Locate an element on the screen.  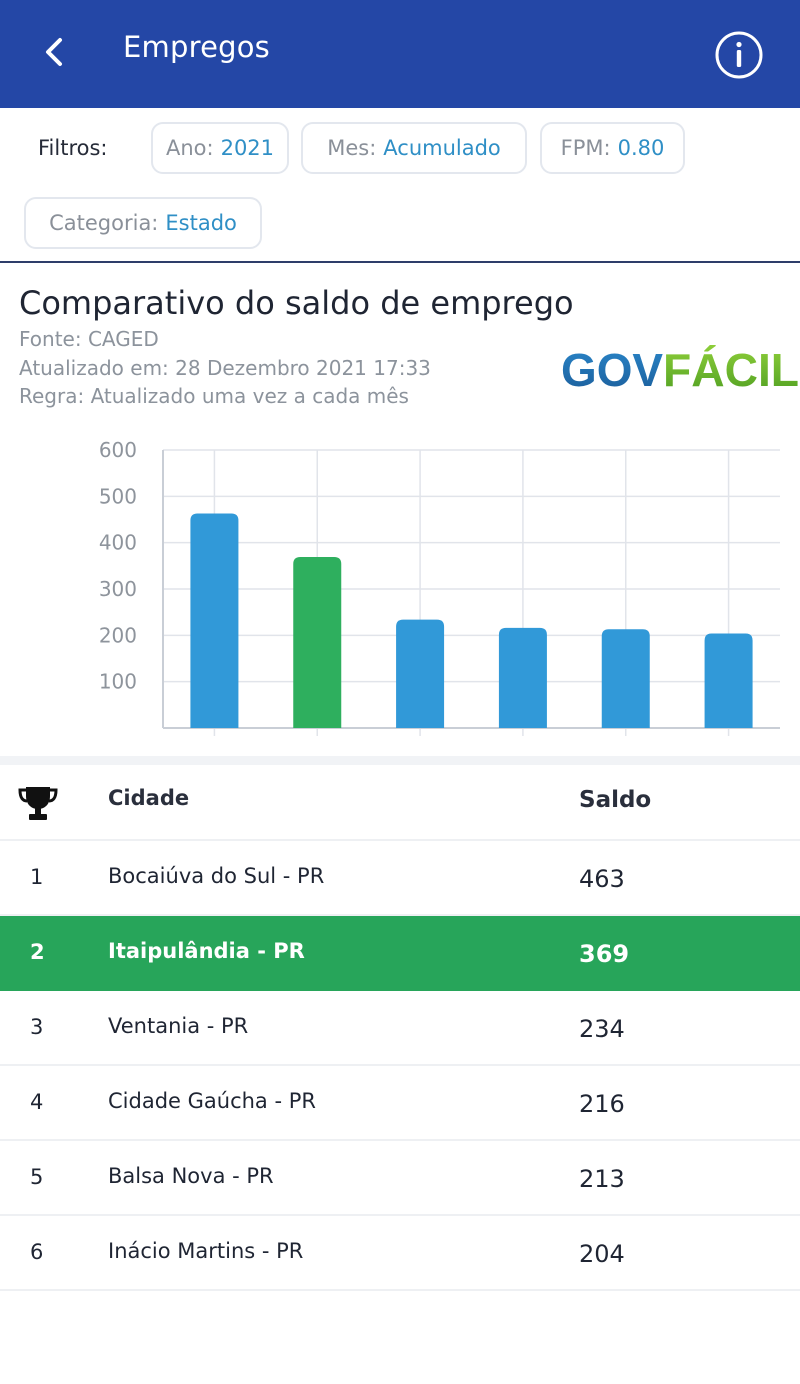
table-row: 1 Bocaiúva do Sul - PR 463 is located at coordinates (400, 878).